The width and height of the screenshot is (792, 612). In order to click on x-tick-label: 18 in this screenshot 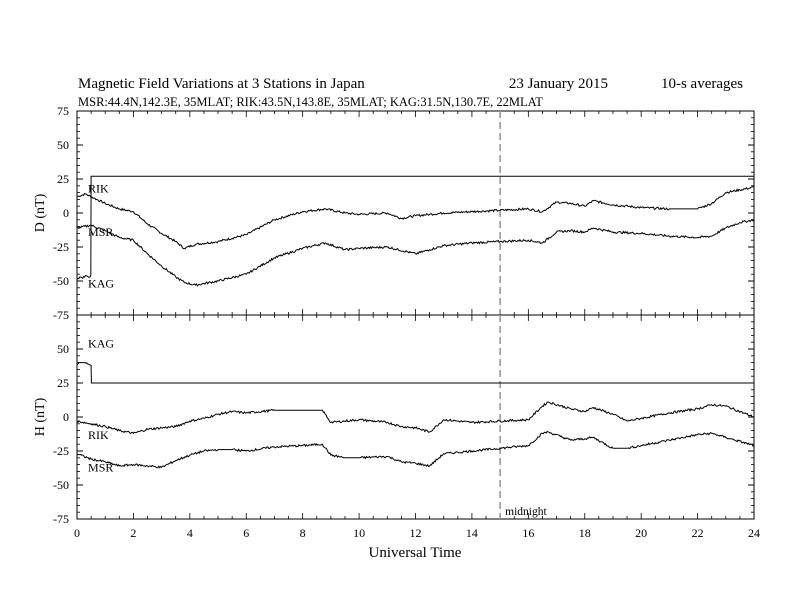, I will do `click(585, 533)`.